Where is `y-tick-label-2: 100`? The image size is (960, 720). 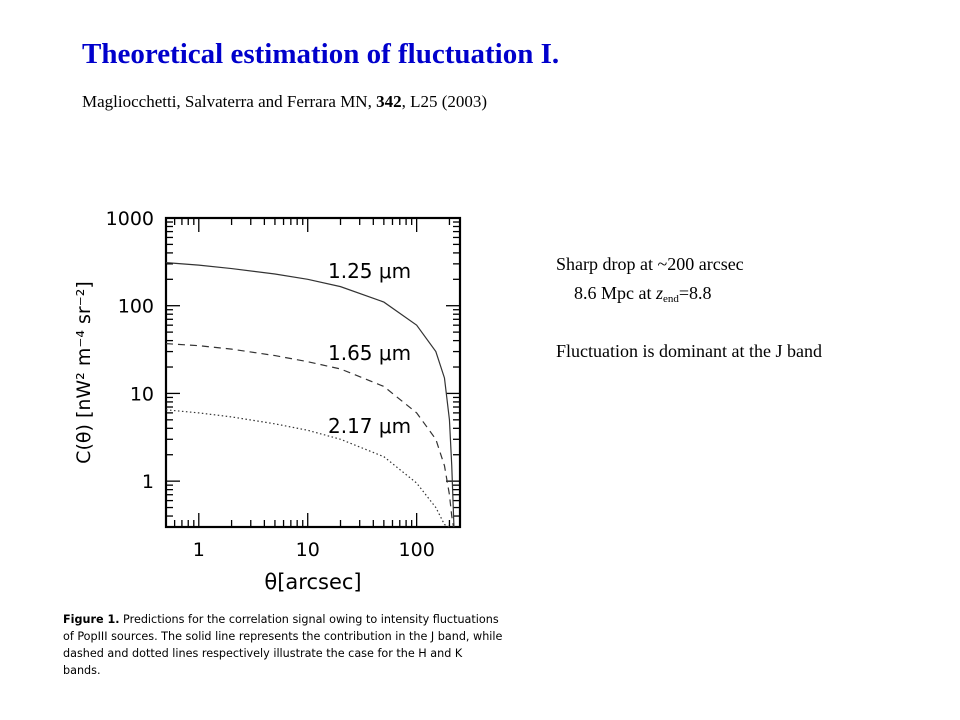 y-tick-label-2: 100 is located at coordinates (136, 307).